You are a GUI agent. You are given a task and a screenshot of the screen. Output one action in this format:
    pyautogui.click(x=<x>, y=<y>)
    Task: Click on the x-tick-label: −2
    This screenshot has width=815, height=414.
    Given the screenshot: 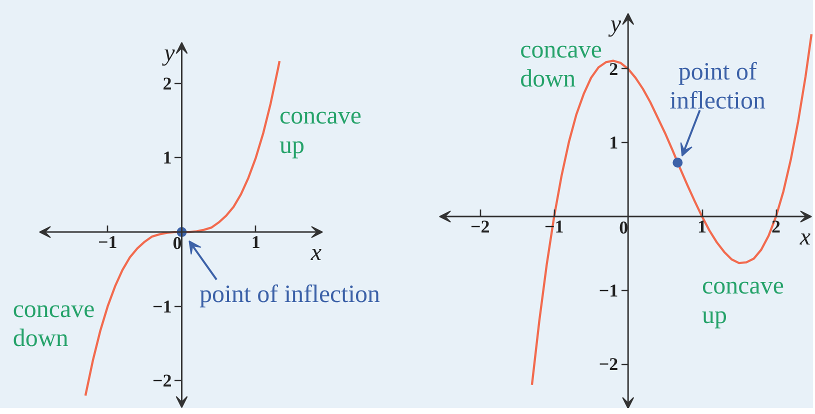 What is the action you would take?
    pyautogui.click(x=480, y=226)
    